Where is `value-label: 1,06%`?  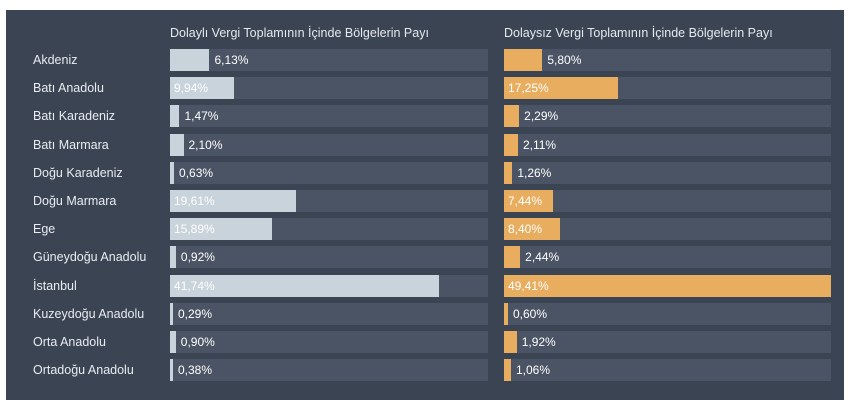
value-label: 1,06% is located at coordinates (533, 370).